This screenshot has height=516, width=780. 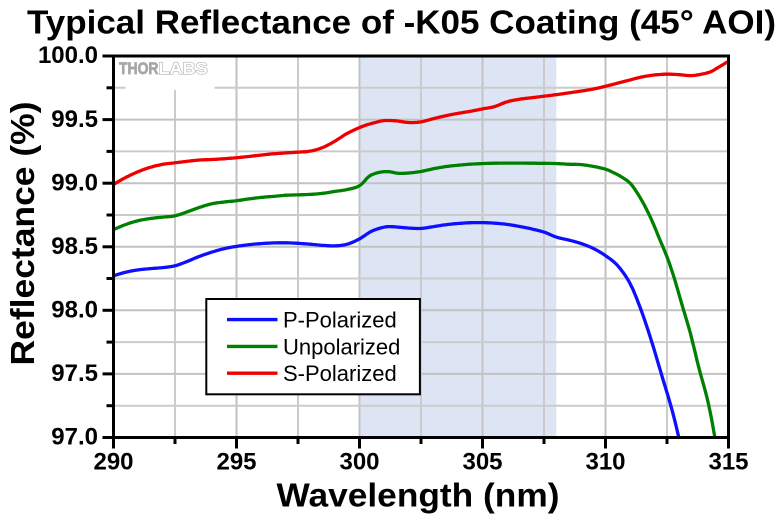 What do you see at coordinates (359, 462) in the screenshot?
I see `svg-text: 300` at bounding box center [359, 462].